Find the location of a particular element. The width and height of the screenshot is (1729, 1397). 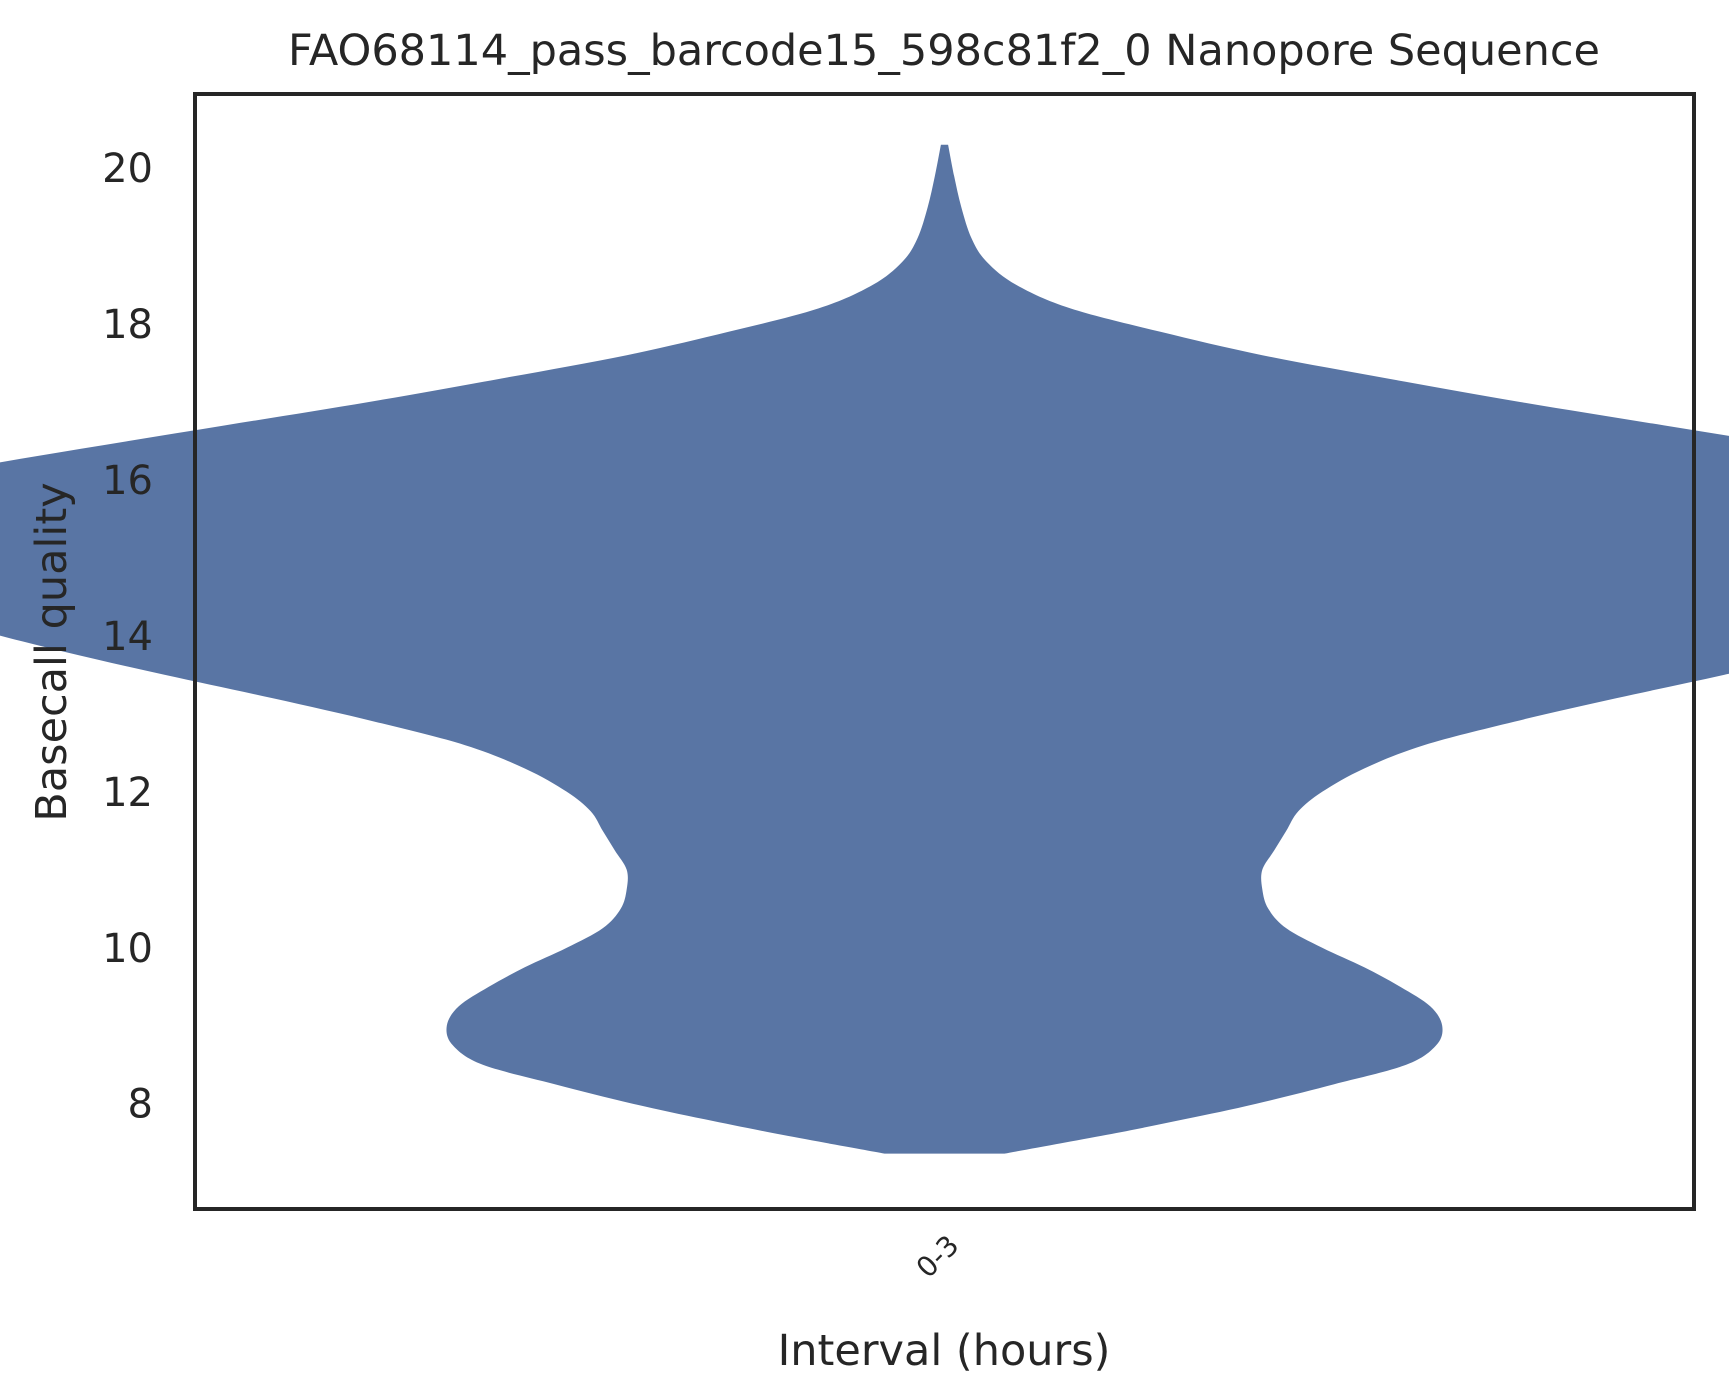

y-axis-ticks: 8 10 12 14 16 18 20 is located at coordinates (127, 637).